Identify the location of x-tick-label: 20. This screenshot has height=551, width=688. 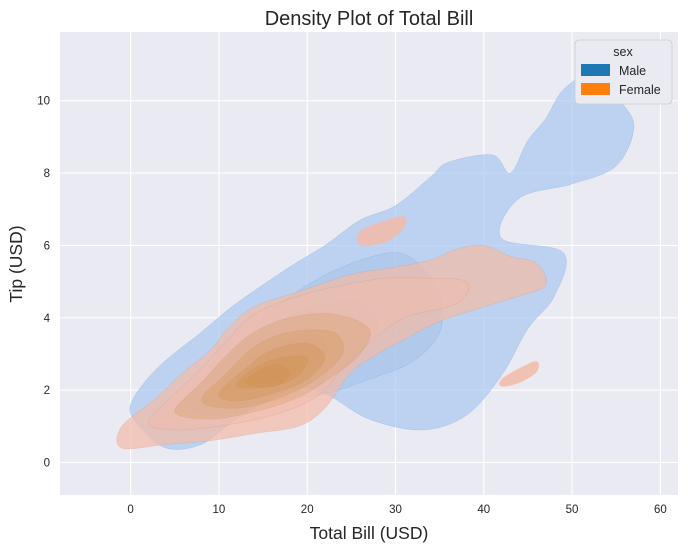
(307, 510).